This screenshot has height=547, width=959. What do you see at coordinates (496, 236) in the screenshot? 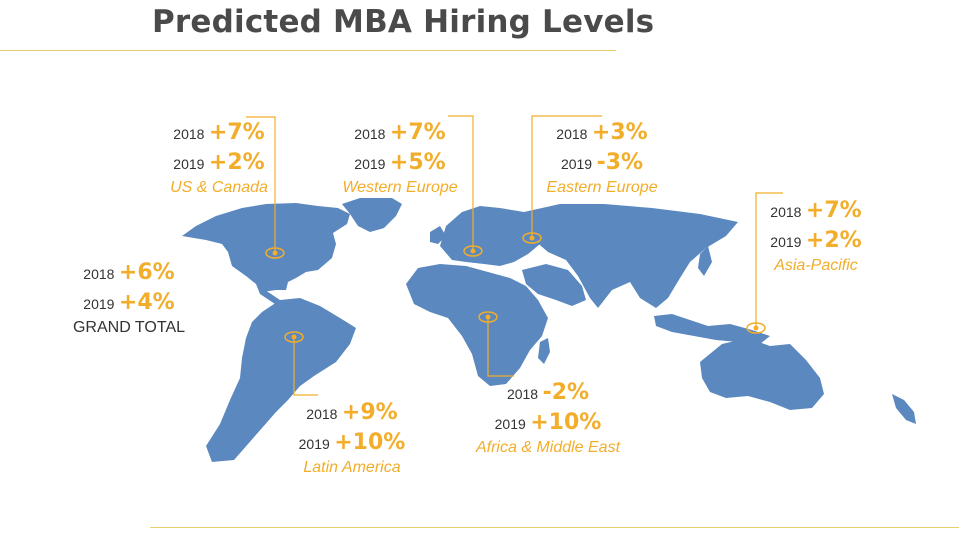
I see `landmass-europe` at bounding box center [496, 236].